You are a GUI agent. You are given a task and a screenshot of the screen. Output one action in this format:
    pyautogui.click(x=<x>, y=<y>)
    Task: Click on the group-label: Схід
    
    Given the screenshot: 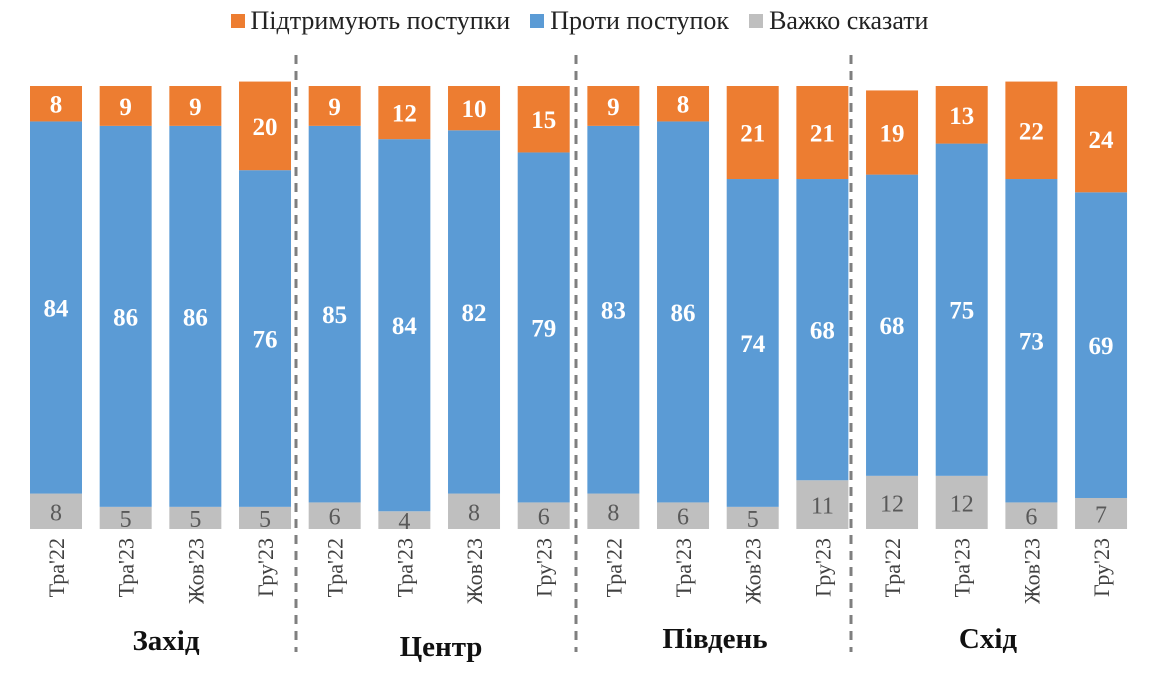 What is the action you would take?
    pyautogui.click(x=988, y=639)
    